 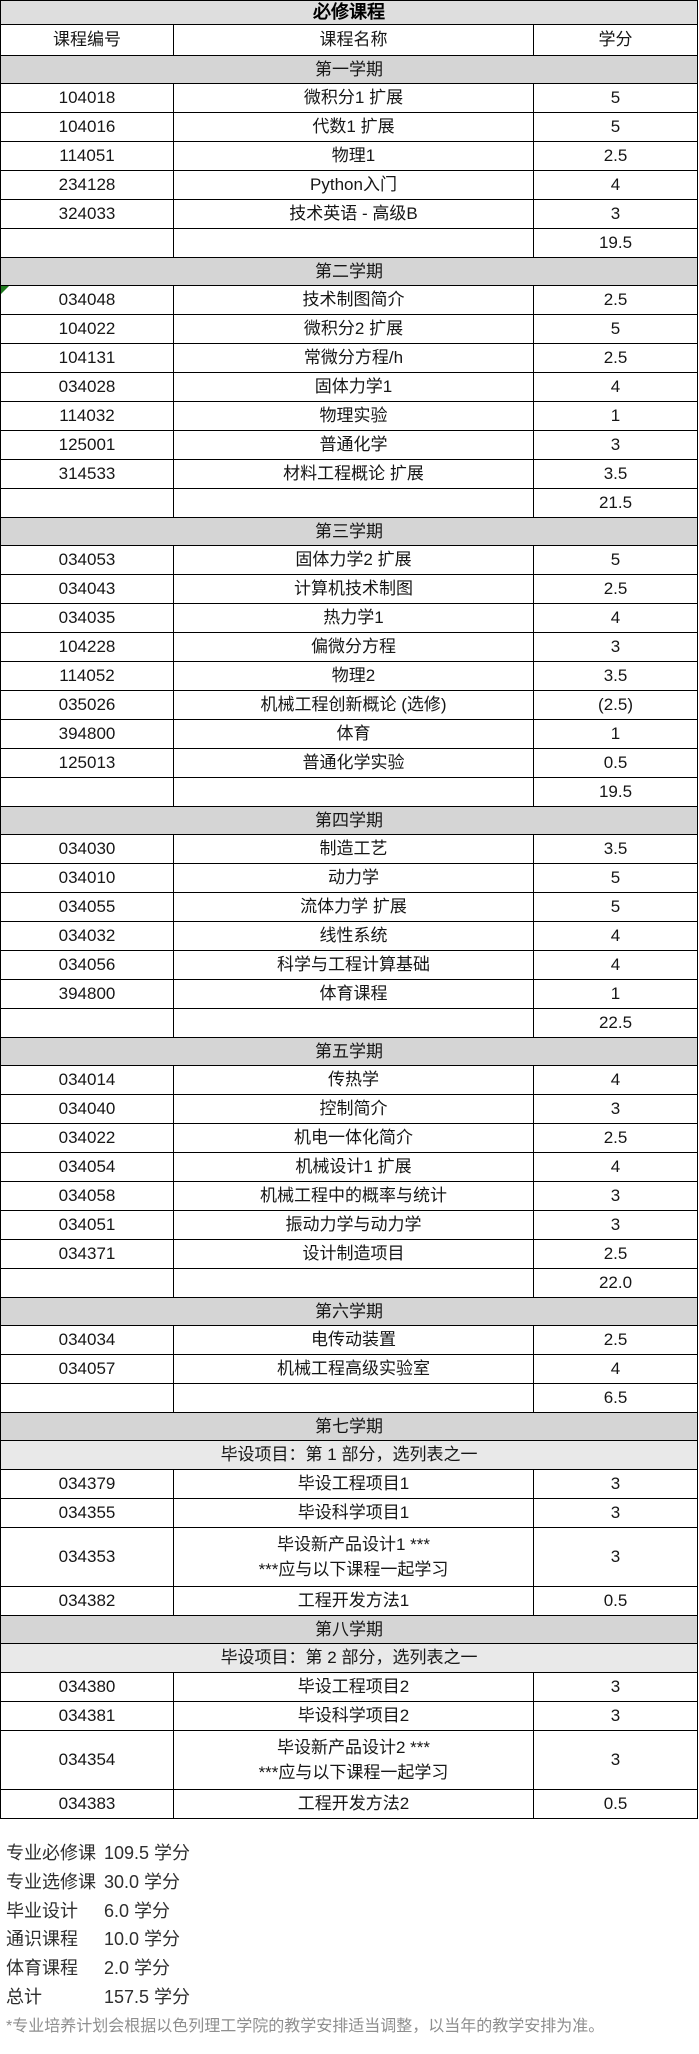 What do you see at coordinates (87, 474) in the screenshot?
I see `cell-course-code: 314533` at bounding box center [87, 474].